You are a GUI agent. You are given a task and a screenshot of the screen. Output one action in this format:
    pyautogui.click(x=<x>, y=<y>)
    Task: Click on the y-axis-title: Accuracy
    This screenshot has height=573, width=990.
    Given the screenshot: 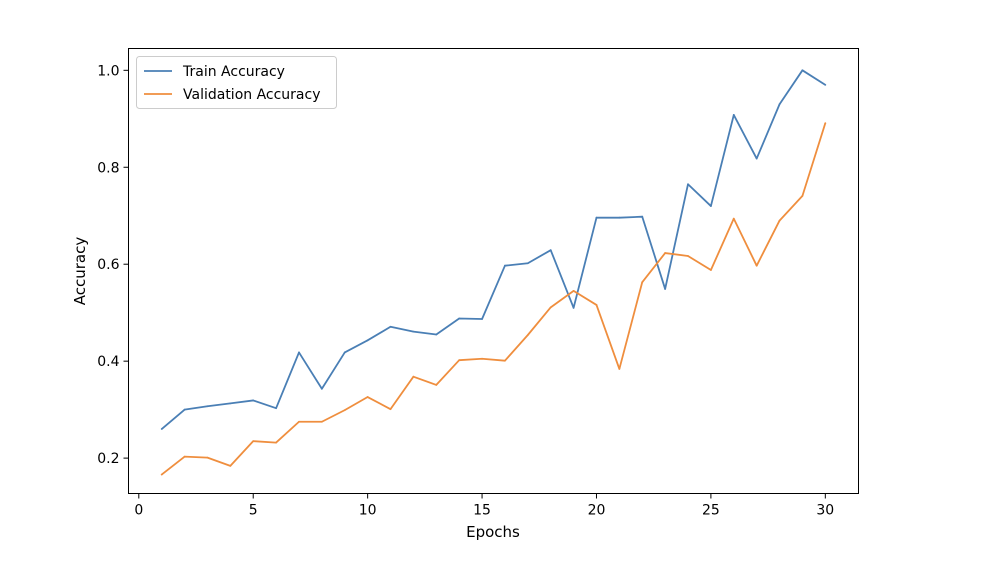 What is the action you would take?
    pyautogui.click(x=80, y=271)
    